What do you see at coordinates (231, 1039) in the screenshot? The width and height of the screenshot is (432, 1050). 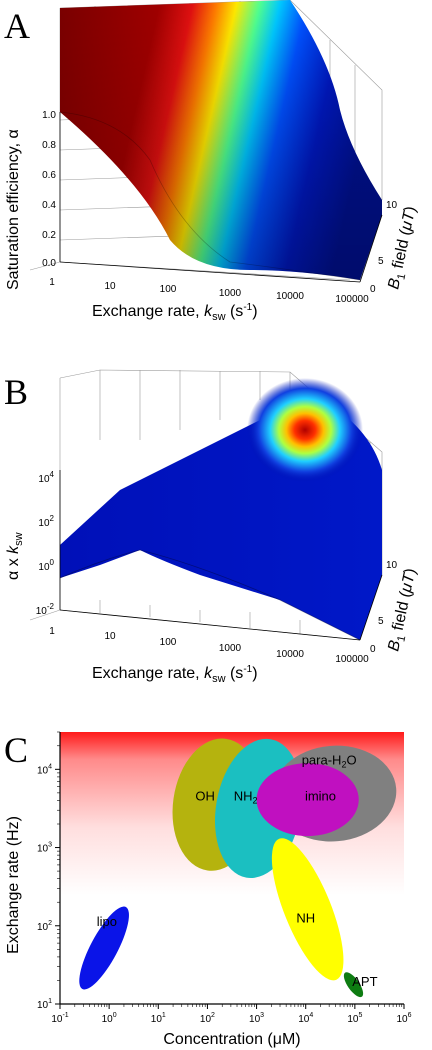 I see `panel-c-x-label: Concentration (μM)` at bounding box center [231, 1039].